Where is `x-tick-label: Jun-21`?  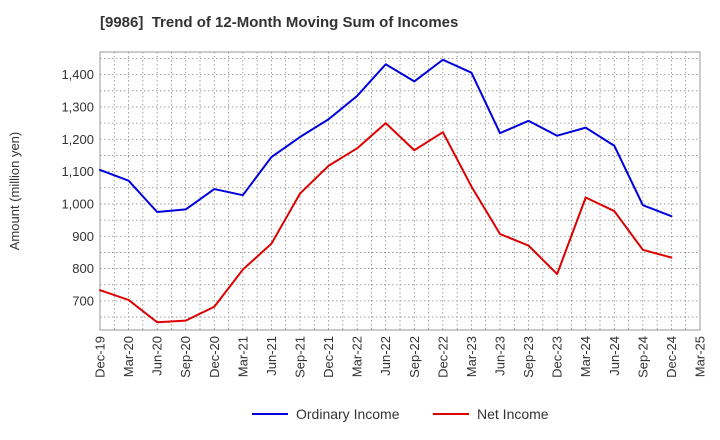
x-tick-label: Jun-21 is located at coordinates (271, 356).